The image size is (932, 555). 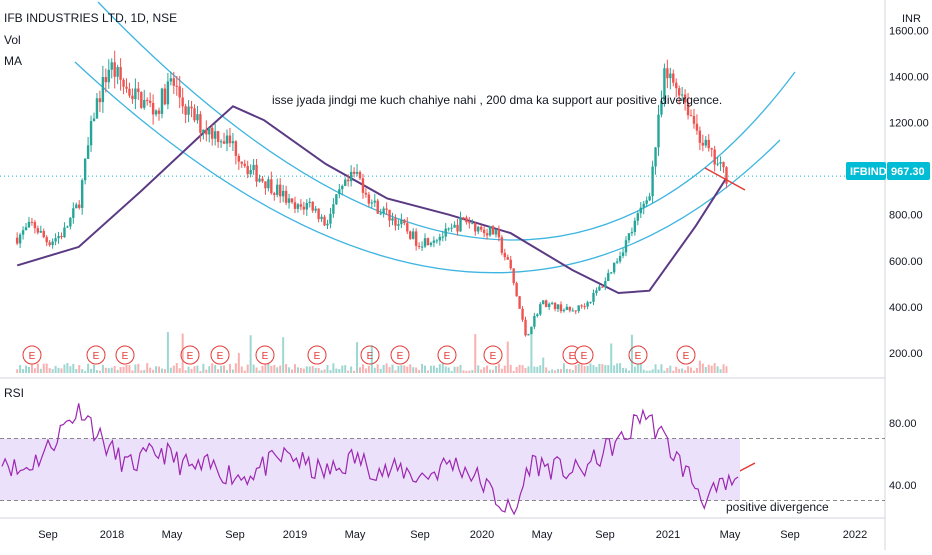 What do you see at coordinates (903, 424) in the screenshot?
I see `rsi-tick-label: 80.00` at bounding box center [903, 424].